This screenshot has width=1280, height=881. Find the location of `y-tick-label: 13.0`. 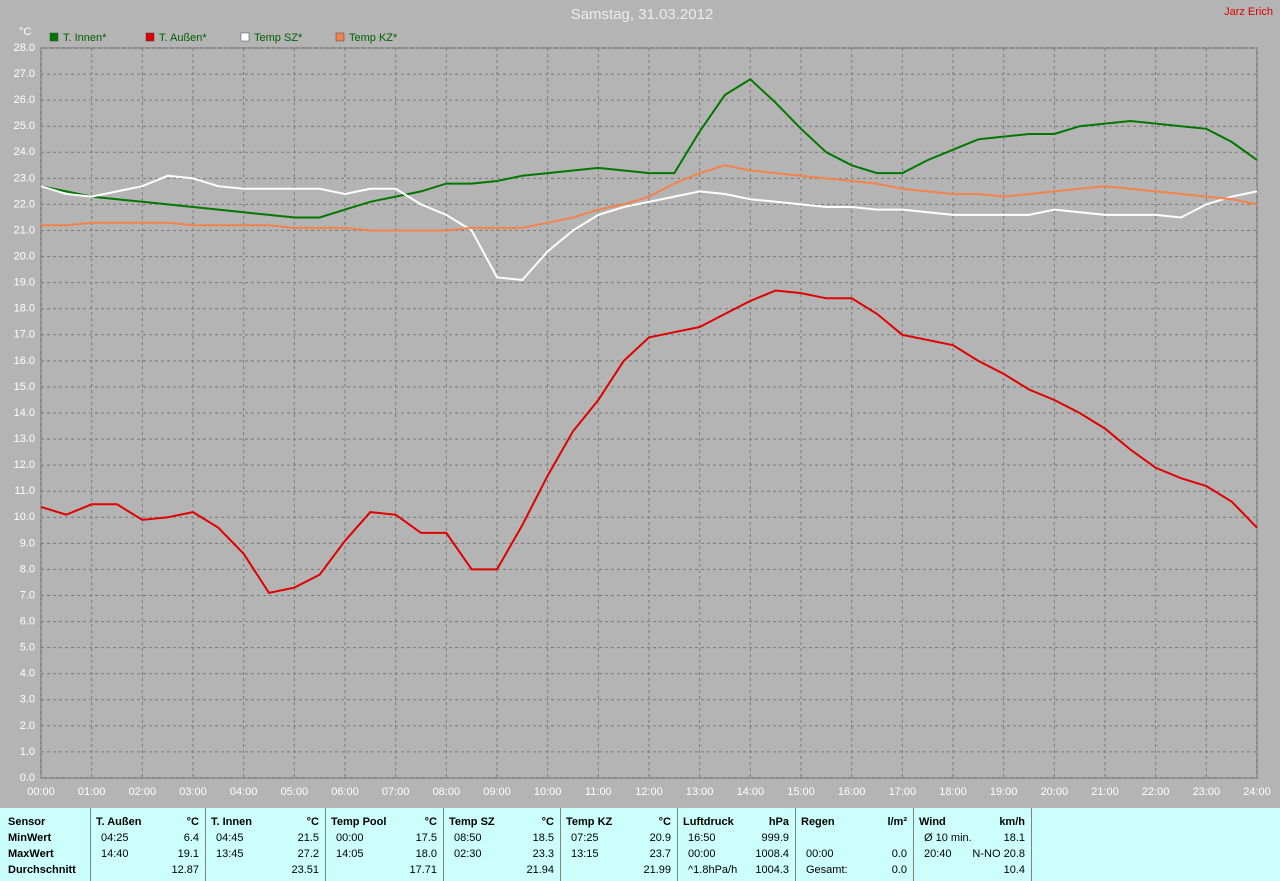

y-tick-label: 13.0 is located at coordinates (24, 439).